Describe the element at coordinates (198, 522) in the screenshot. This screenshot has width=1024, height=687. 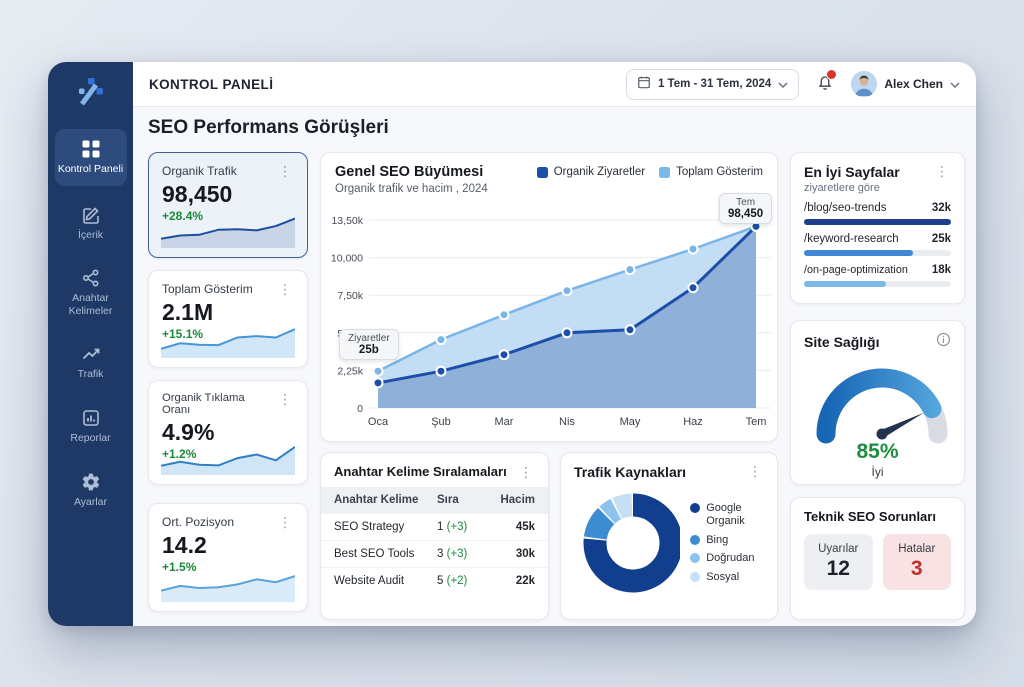
I see `stat-title: Ort. Pozisyon` at that location.